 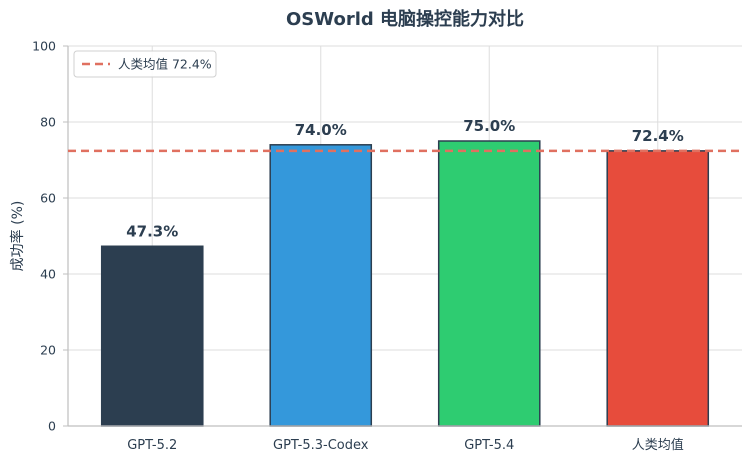 I want to click on legend-label: 人类均值 72.4%, so click(x=165, y=64).